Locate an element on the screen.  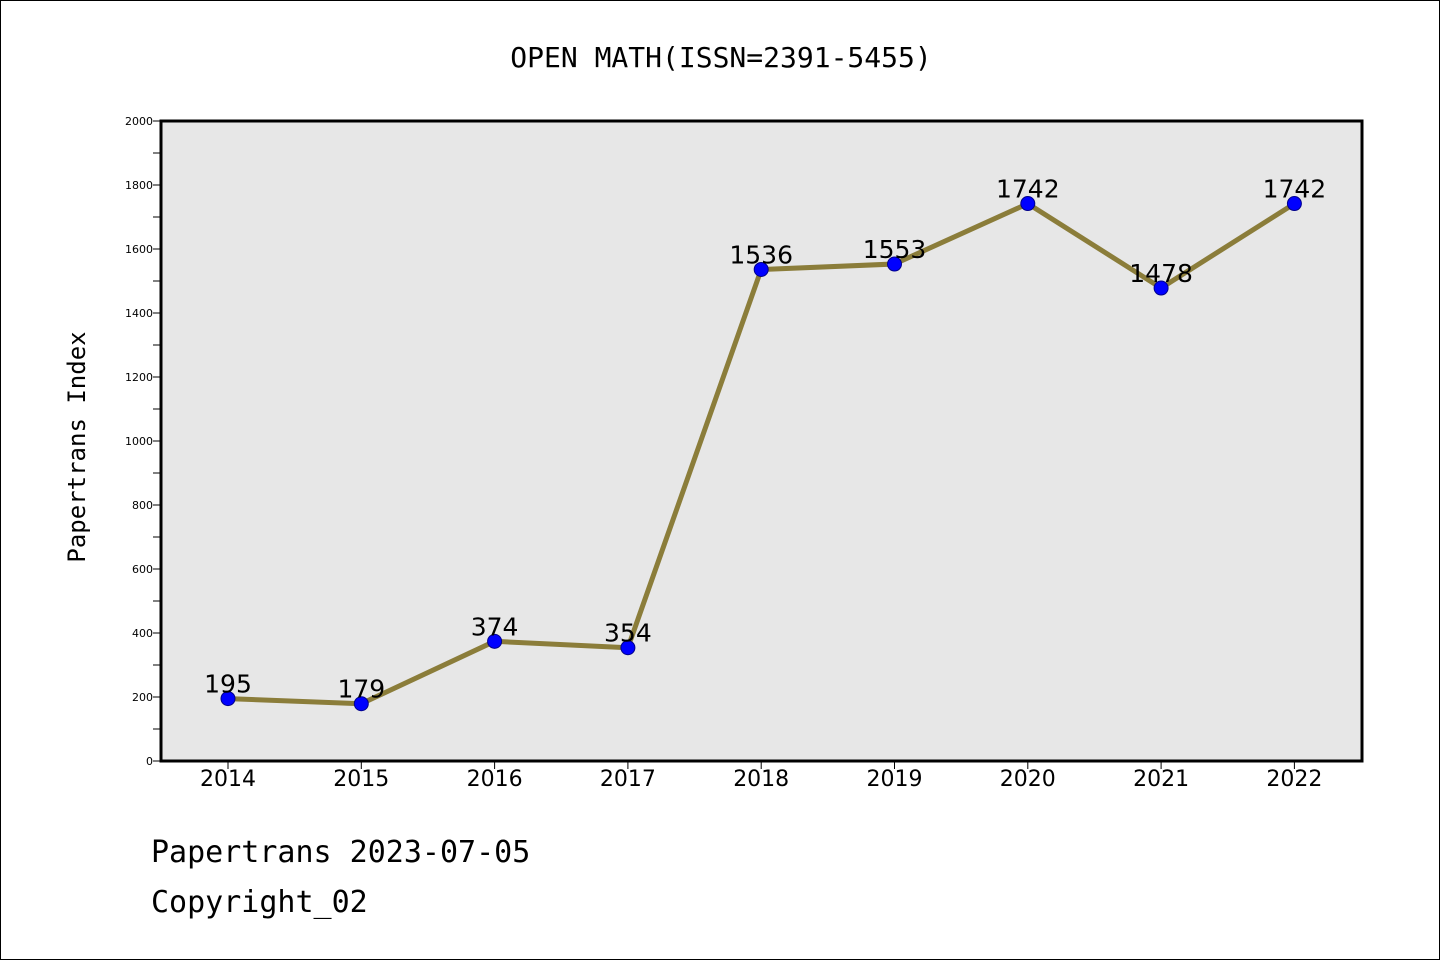
x-tick-label: 2020 is located at coordinates (1028, 779).